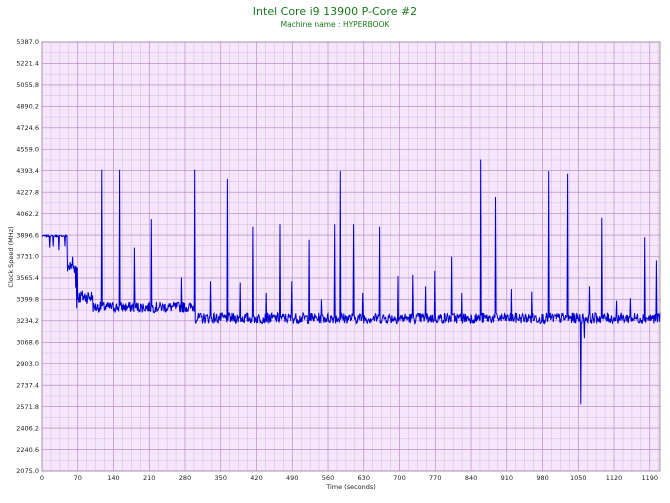  Describe the element at coordinates (27, 192) in the screenshot. I see `y-tick-label: 4227.8` at that location.